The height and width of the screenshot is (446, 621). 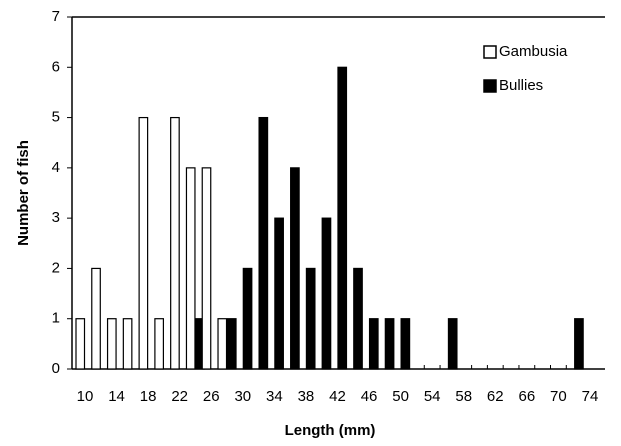 I want to click on y-tick-label: 4, so click(x=56, y=167).